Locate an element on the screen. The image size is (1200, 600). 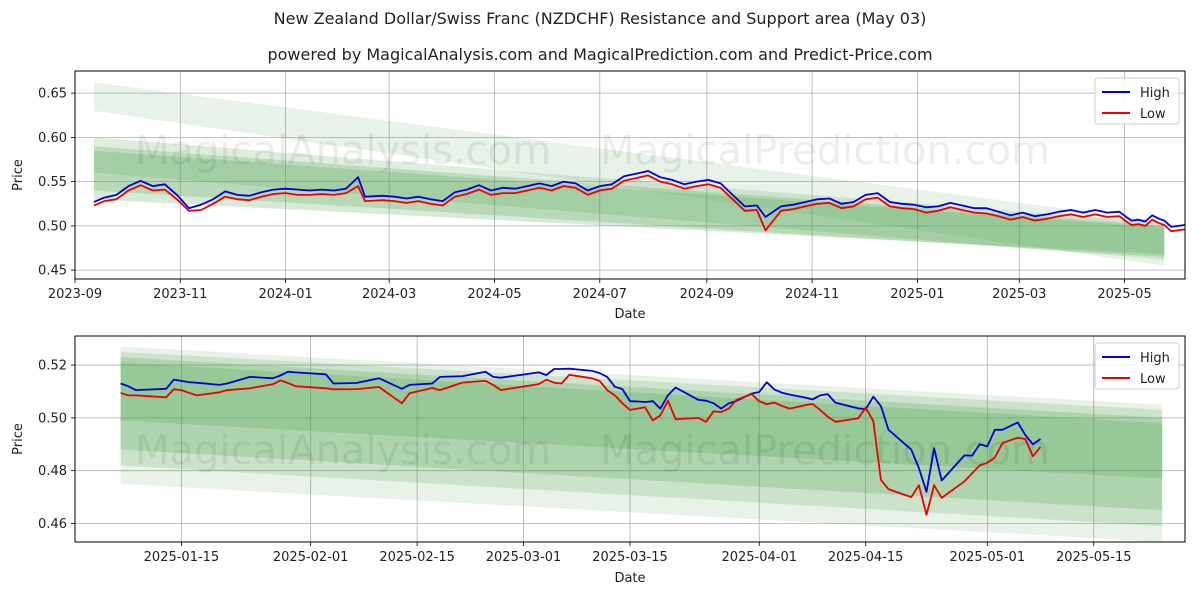
x-tick-label: 2025-05 is located at coordinates (1124, 294).